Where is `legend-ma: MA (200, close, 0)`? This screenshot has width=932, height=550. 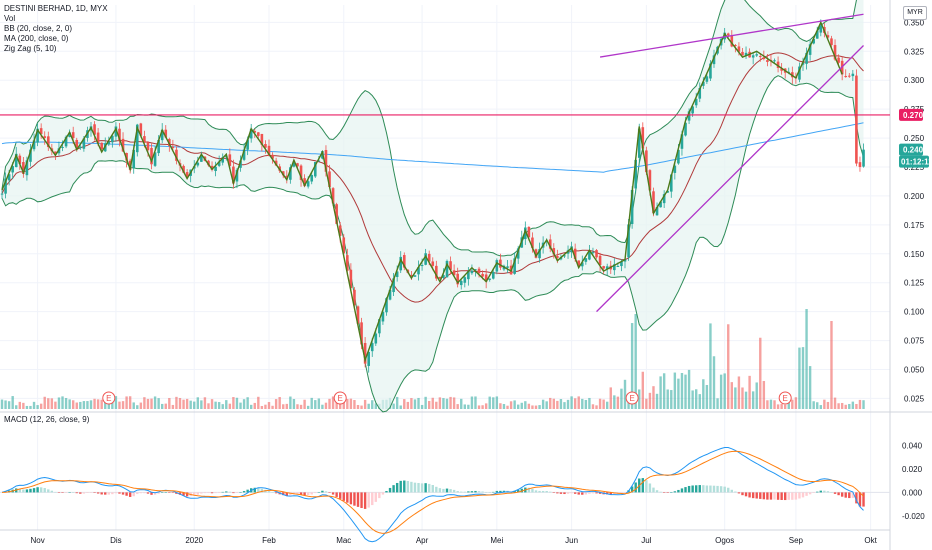 legend-ma: MA (200, close, 0) is located at coordinates (36, 38).